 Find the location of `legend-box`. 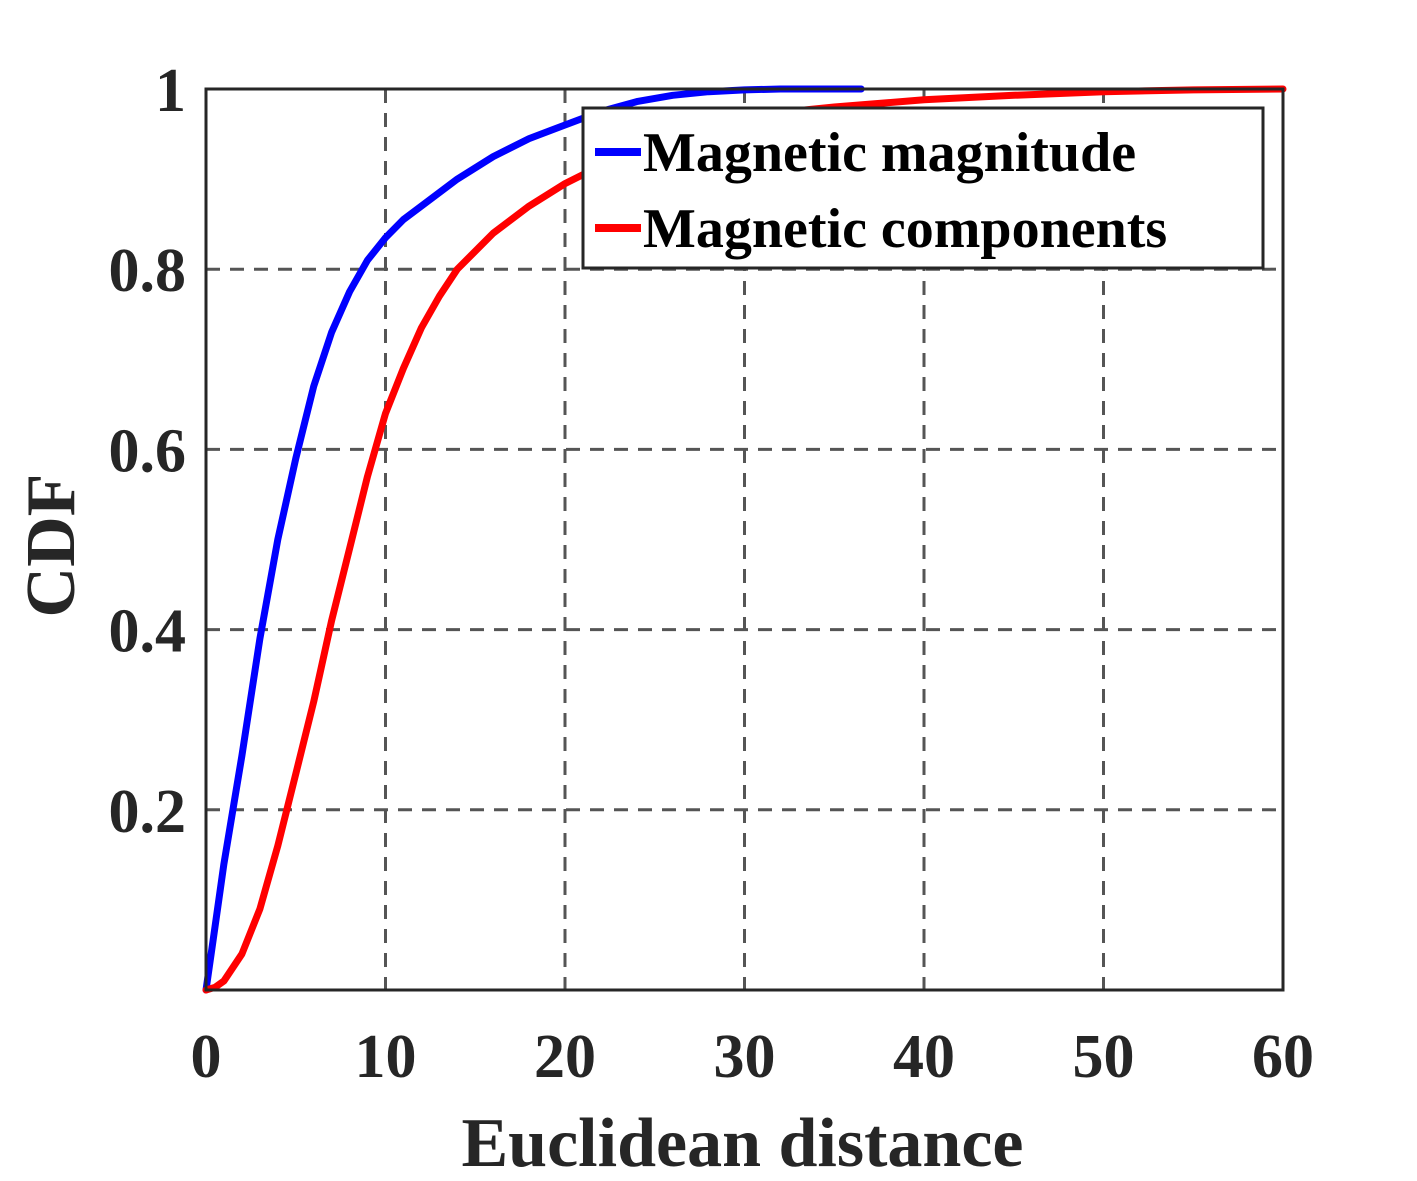

legend-box is located at coordinates (923, 188).